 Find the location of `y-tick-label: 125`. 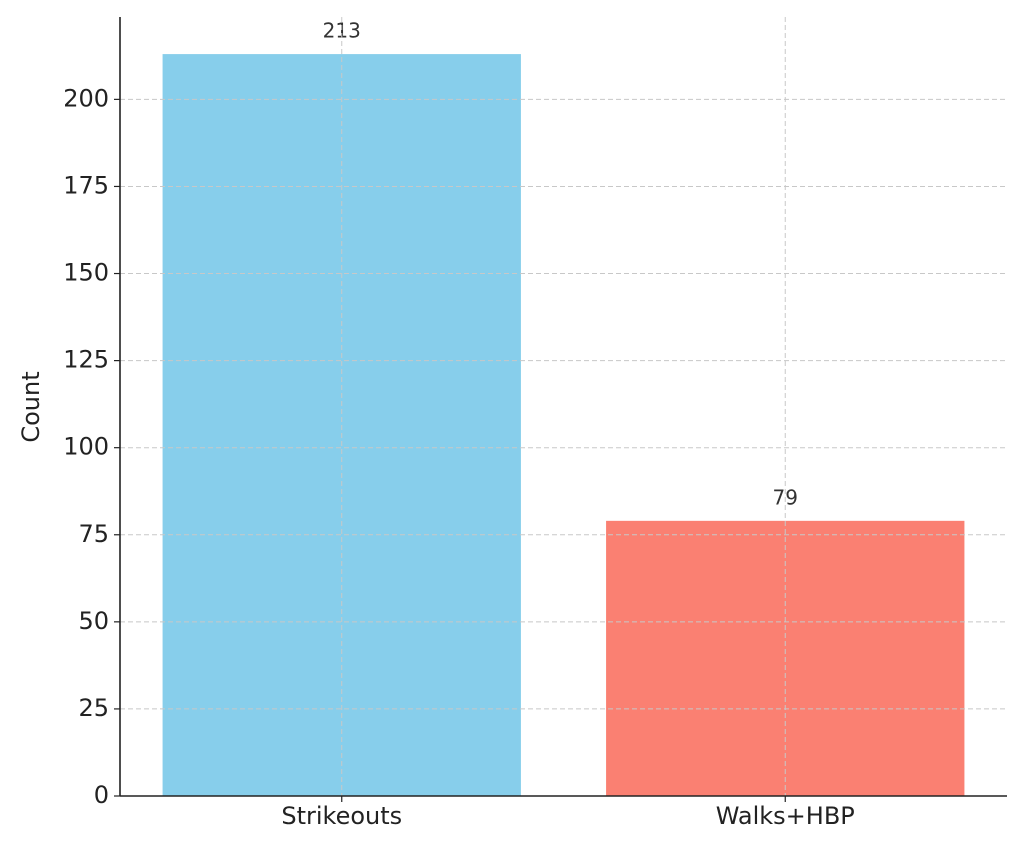

y-tick-label: 125 is located at coordinates (86, 360).